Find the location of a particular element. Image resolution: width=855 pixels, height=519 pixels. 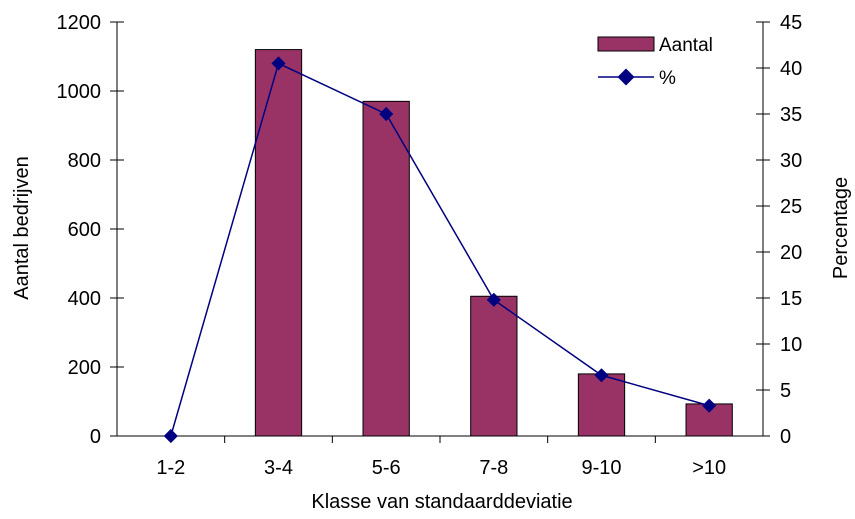

y2-axis-title: Percentage is located at coordinates (841, 228).